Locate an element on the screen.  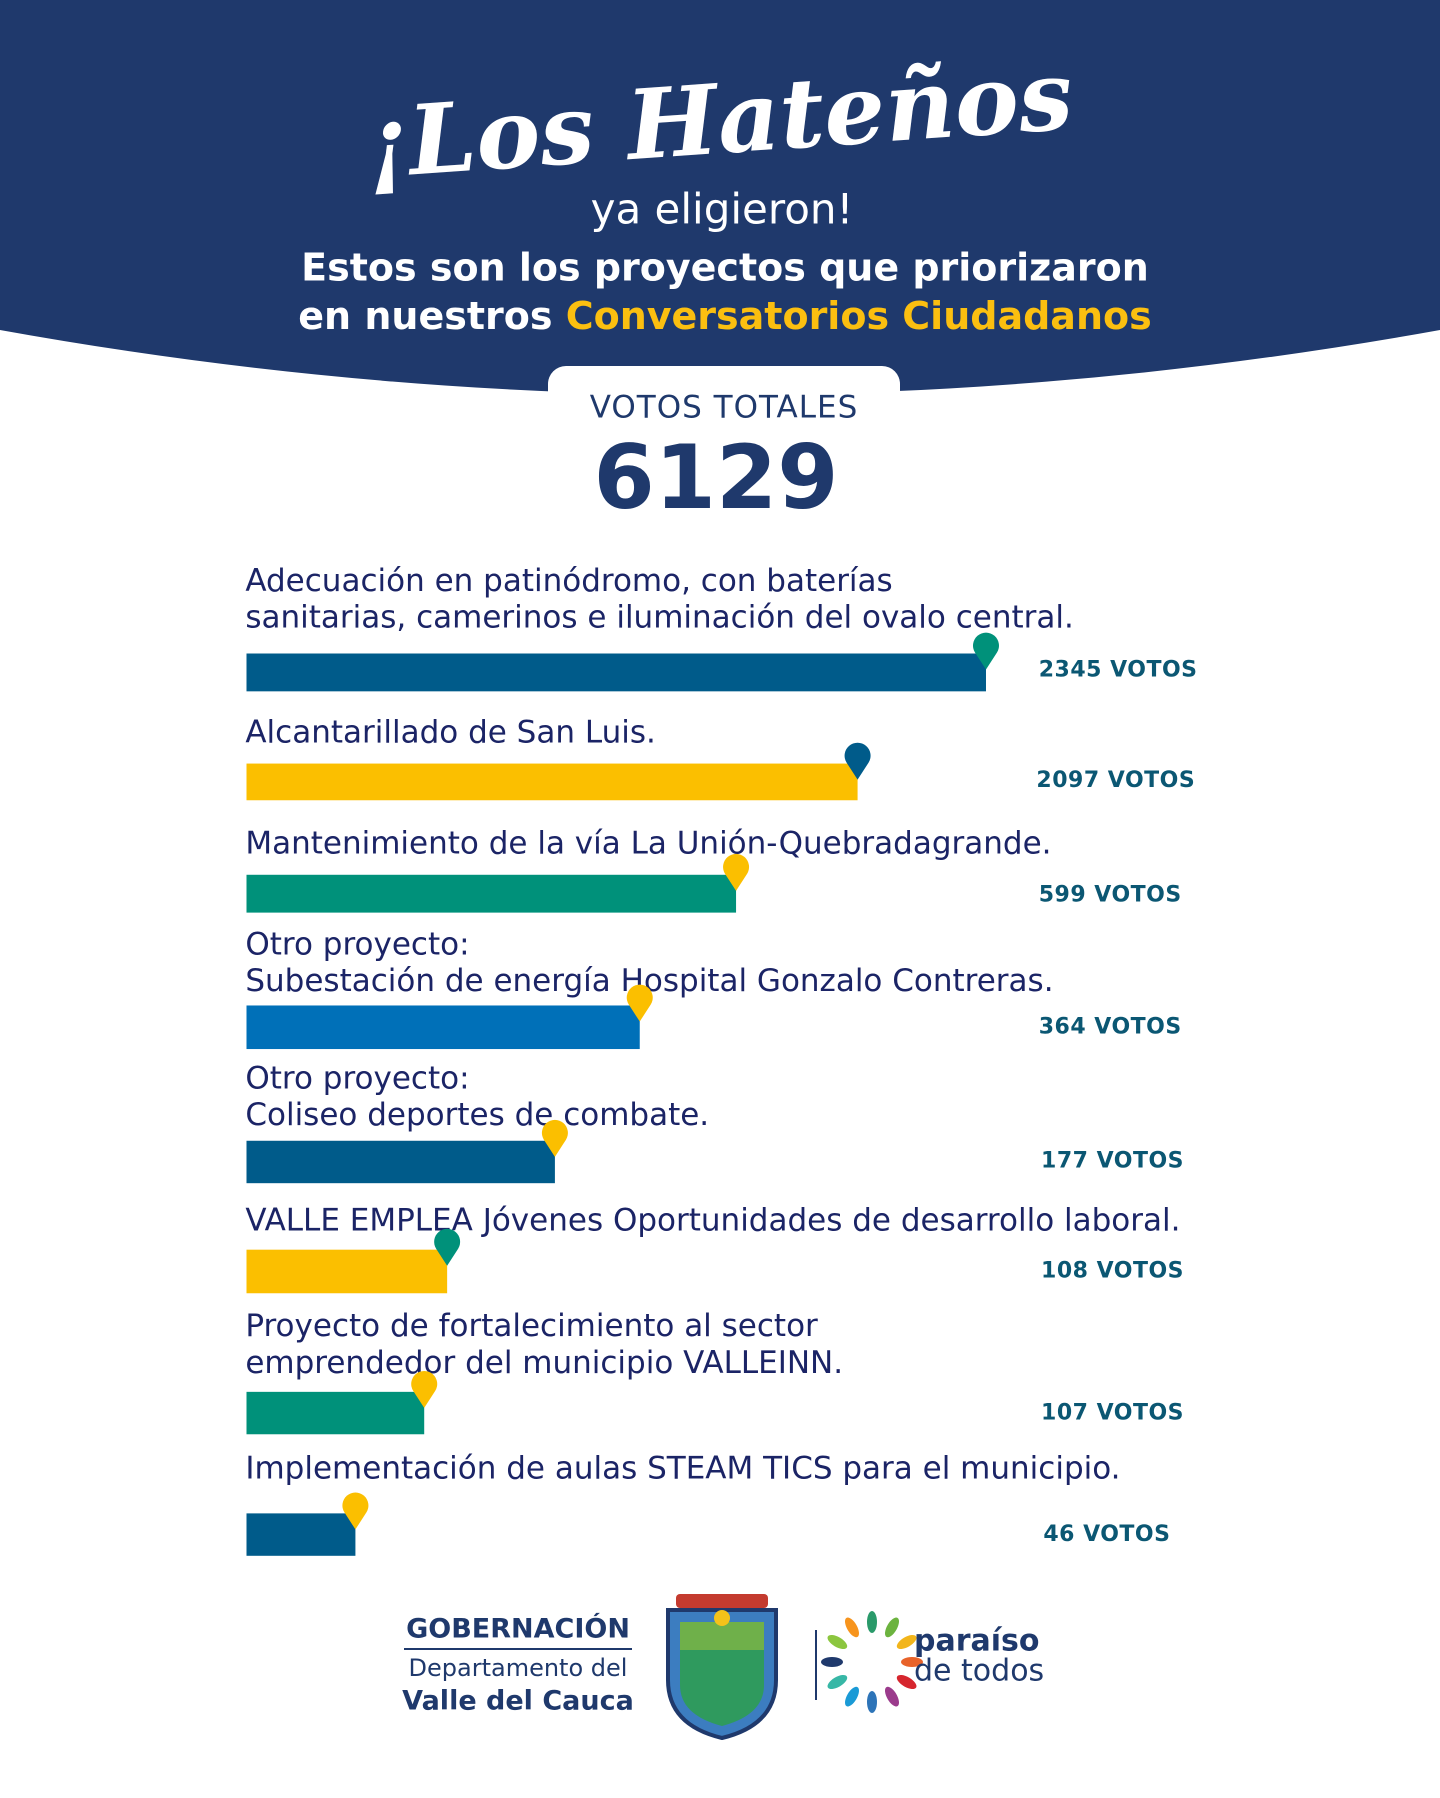
brand-1: paraíso is located at coordinates (977, 1641).